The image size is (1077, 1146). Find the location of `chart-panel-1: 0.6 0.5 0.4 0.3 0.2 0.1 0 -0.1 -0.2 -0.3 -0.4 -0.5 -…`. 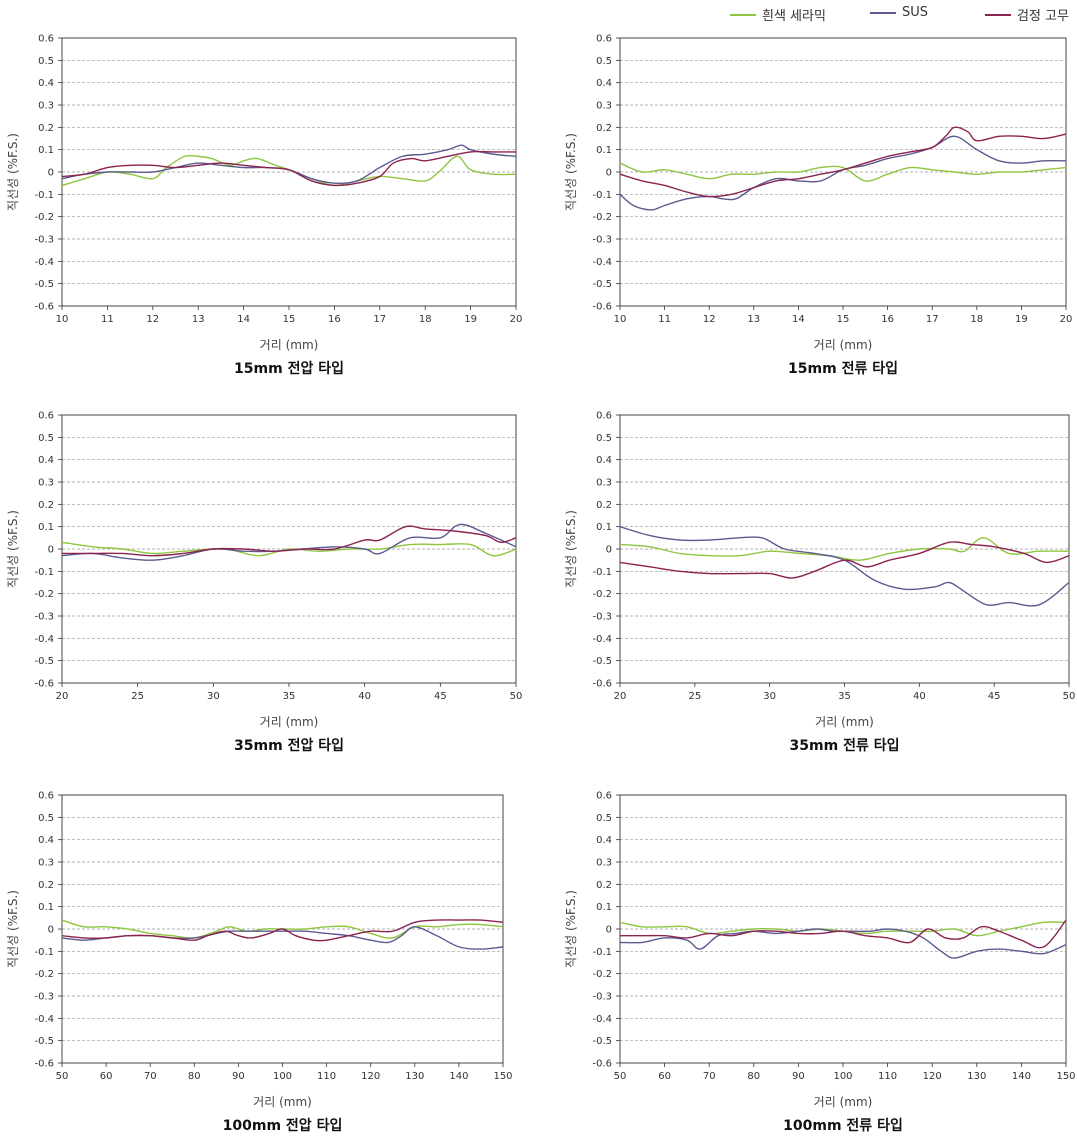

chart-panel-1: 0.6 0.5 0.4 0.3 0.2 0.1 0 -0.1 -0.2 -0.3 -0.4 -0.5 -… is located at coordinates (264, 206).